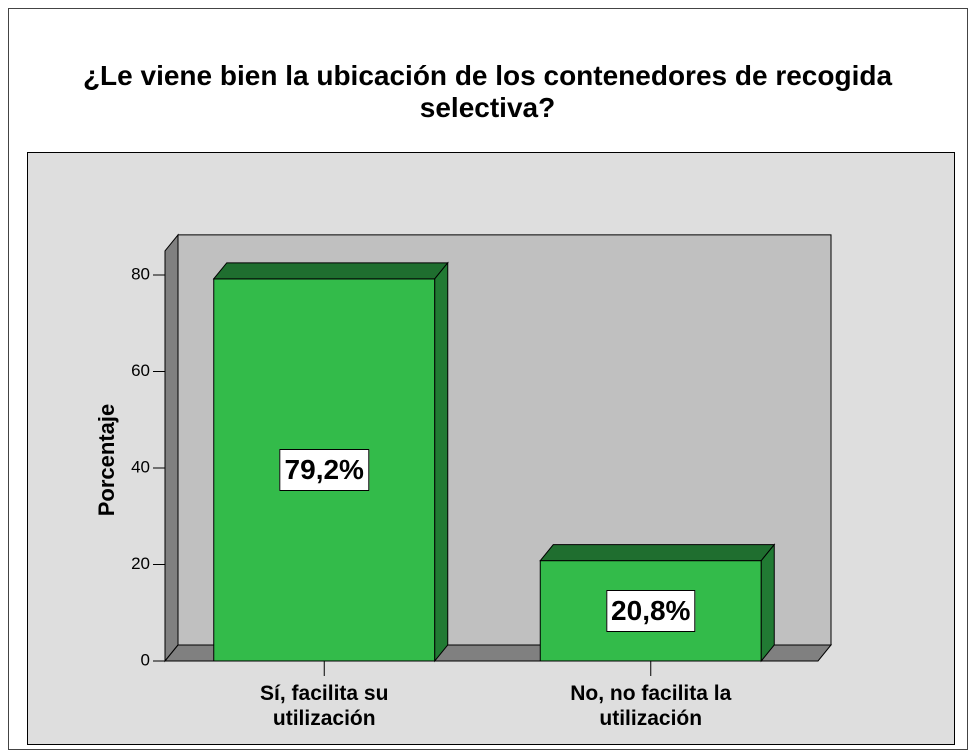 The width and height of the screenshot is (975, 751). I want to click on x-tick-label: No, no facilita la utilización, so click(651, 706).